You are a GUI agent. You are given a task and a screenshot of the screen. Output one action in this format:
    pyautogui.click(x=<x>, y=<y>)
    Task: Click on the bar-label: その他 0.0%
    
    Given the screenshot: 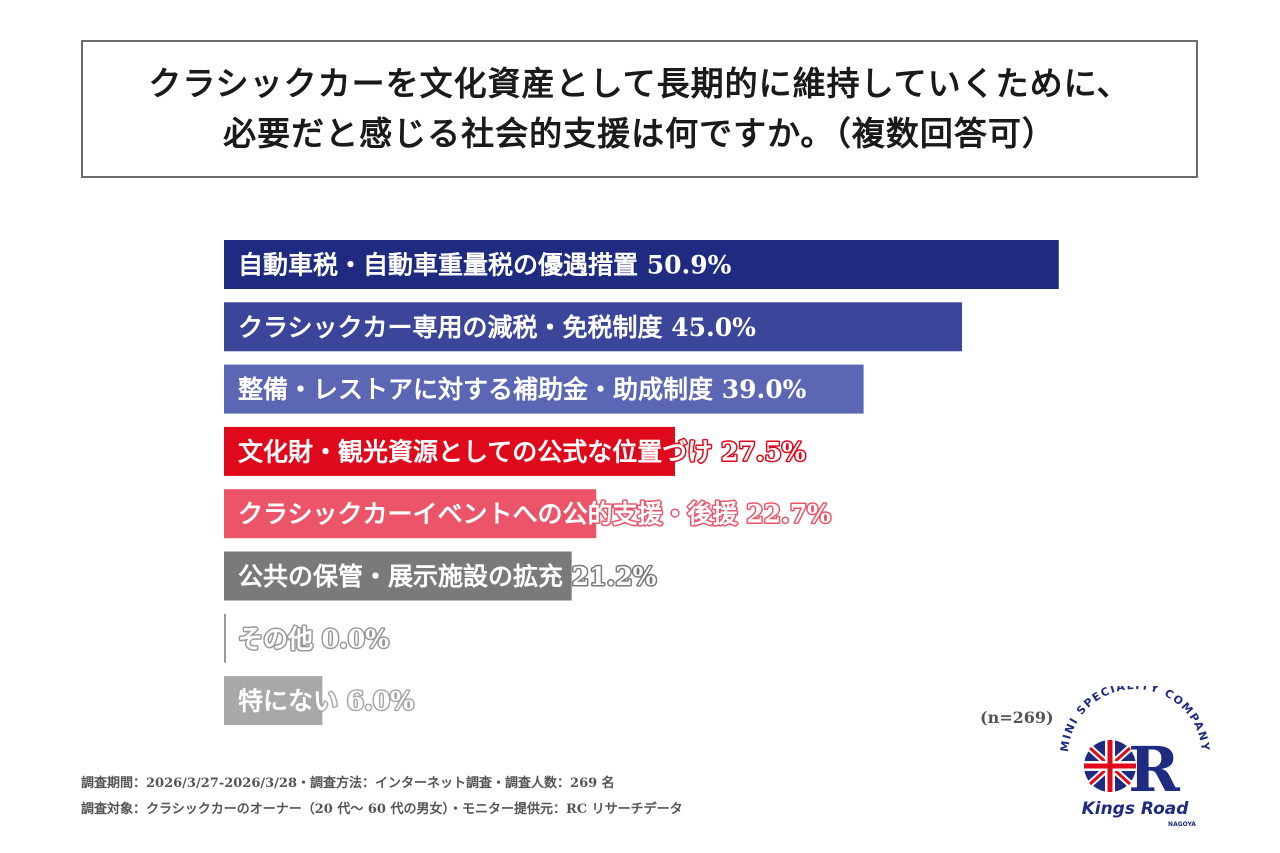 What is the action you would take?
    pyautogui.click(x=313, y=638)
    